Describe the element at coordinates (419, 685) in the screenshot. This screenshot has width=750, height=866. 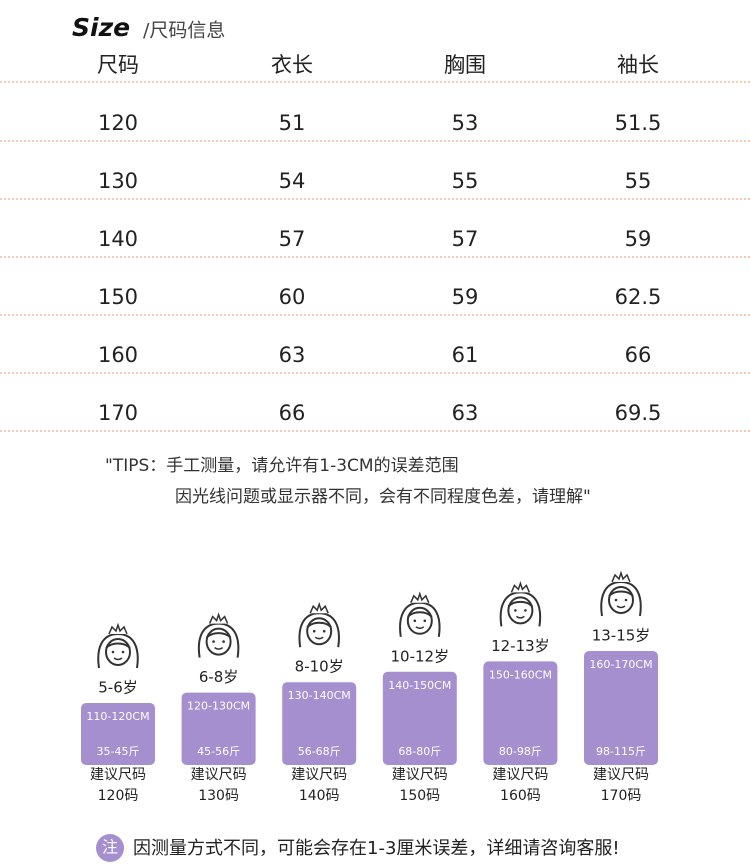
I see `card-height: 140-150CM` at that location.